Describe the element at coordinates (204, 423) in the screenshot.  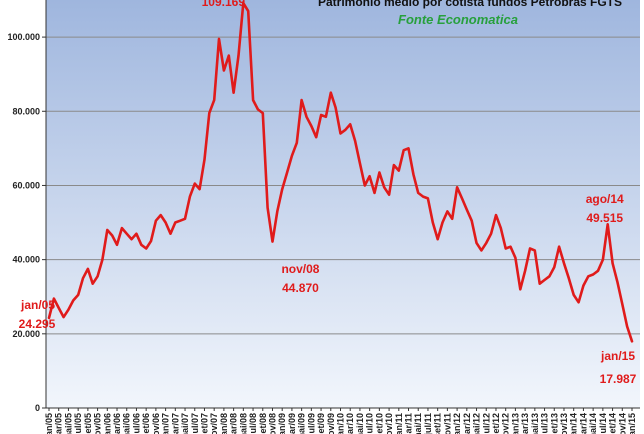
I see `x-tick-label: set/07` at that location.